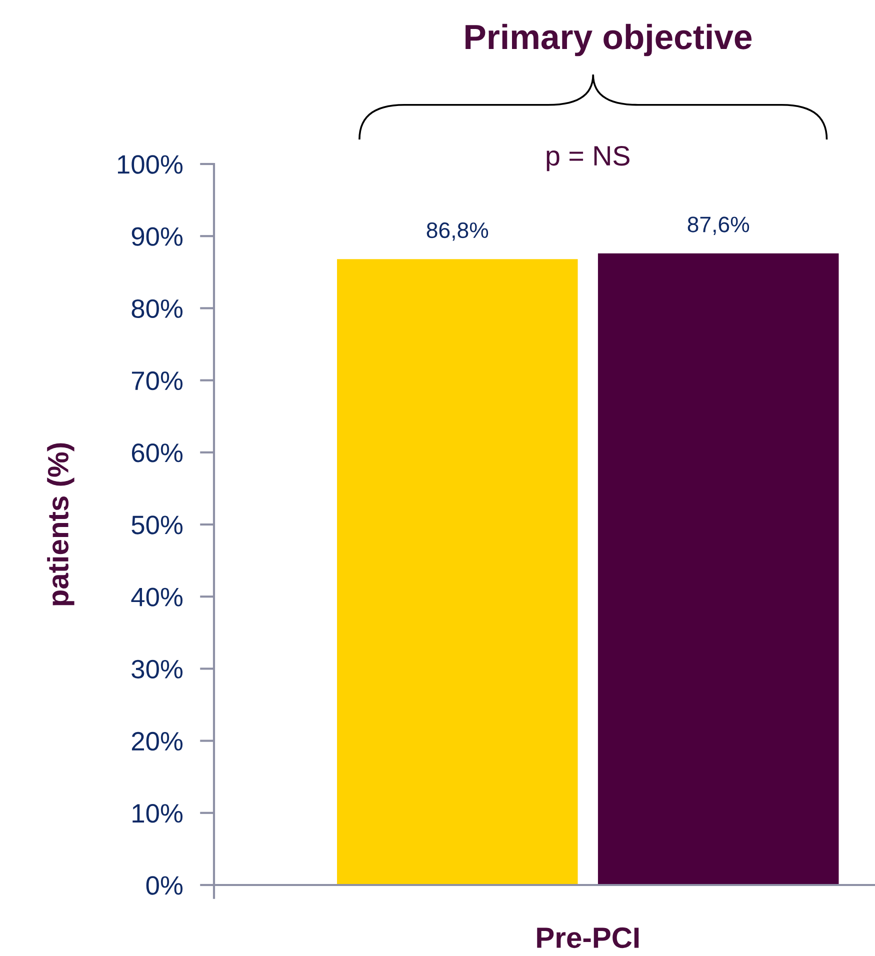 Image resolution: width=875 pixels, height=956 pixels. I want to click on y-tick-label: 30%, so click(157, 669).